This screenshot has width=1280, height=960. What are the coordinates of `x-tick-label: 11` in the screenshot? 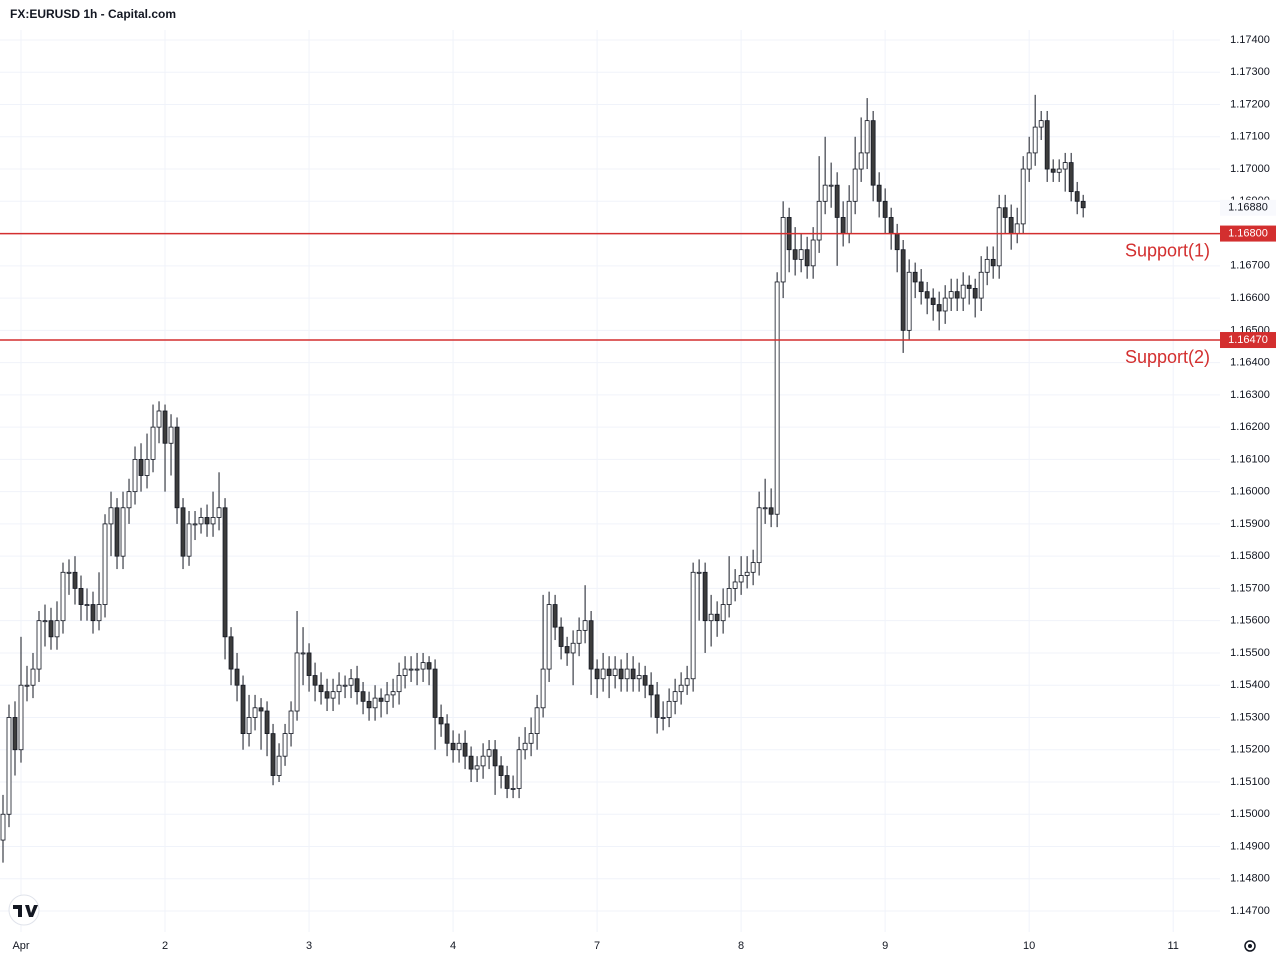 It's located at (1172, 946).